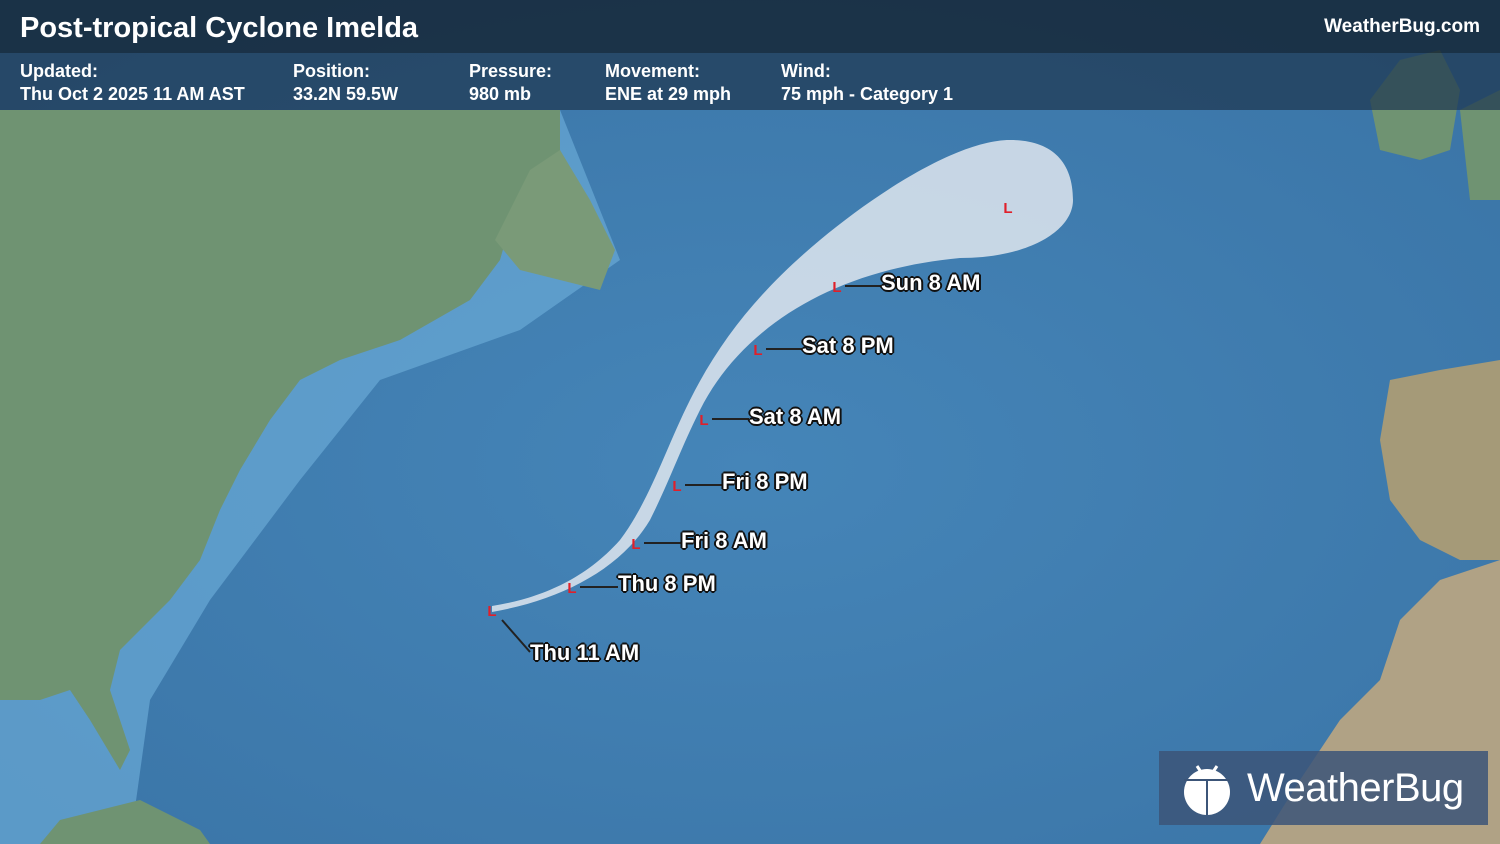  I want to click on forecast-time-label: Fri 8 AM, so click(724, 540).